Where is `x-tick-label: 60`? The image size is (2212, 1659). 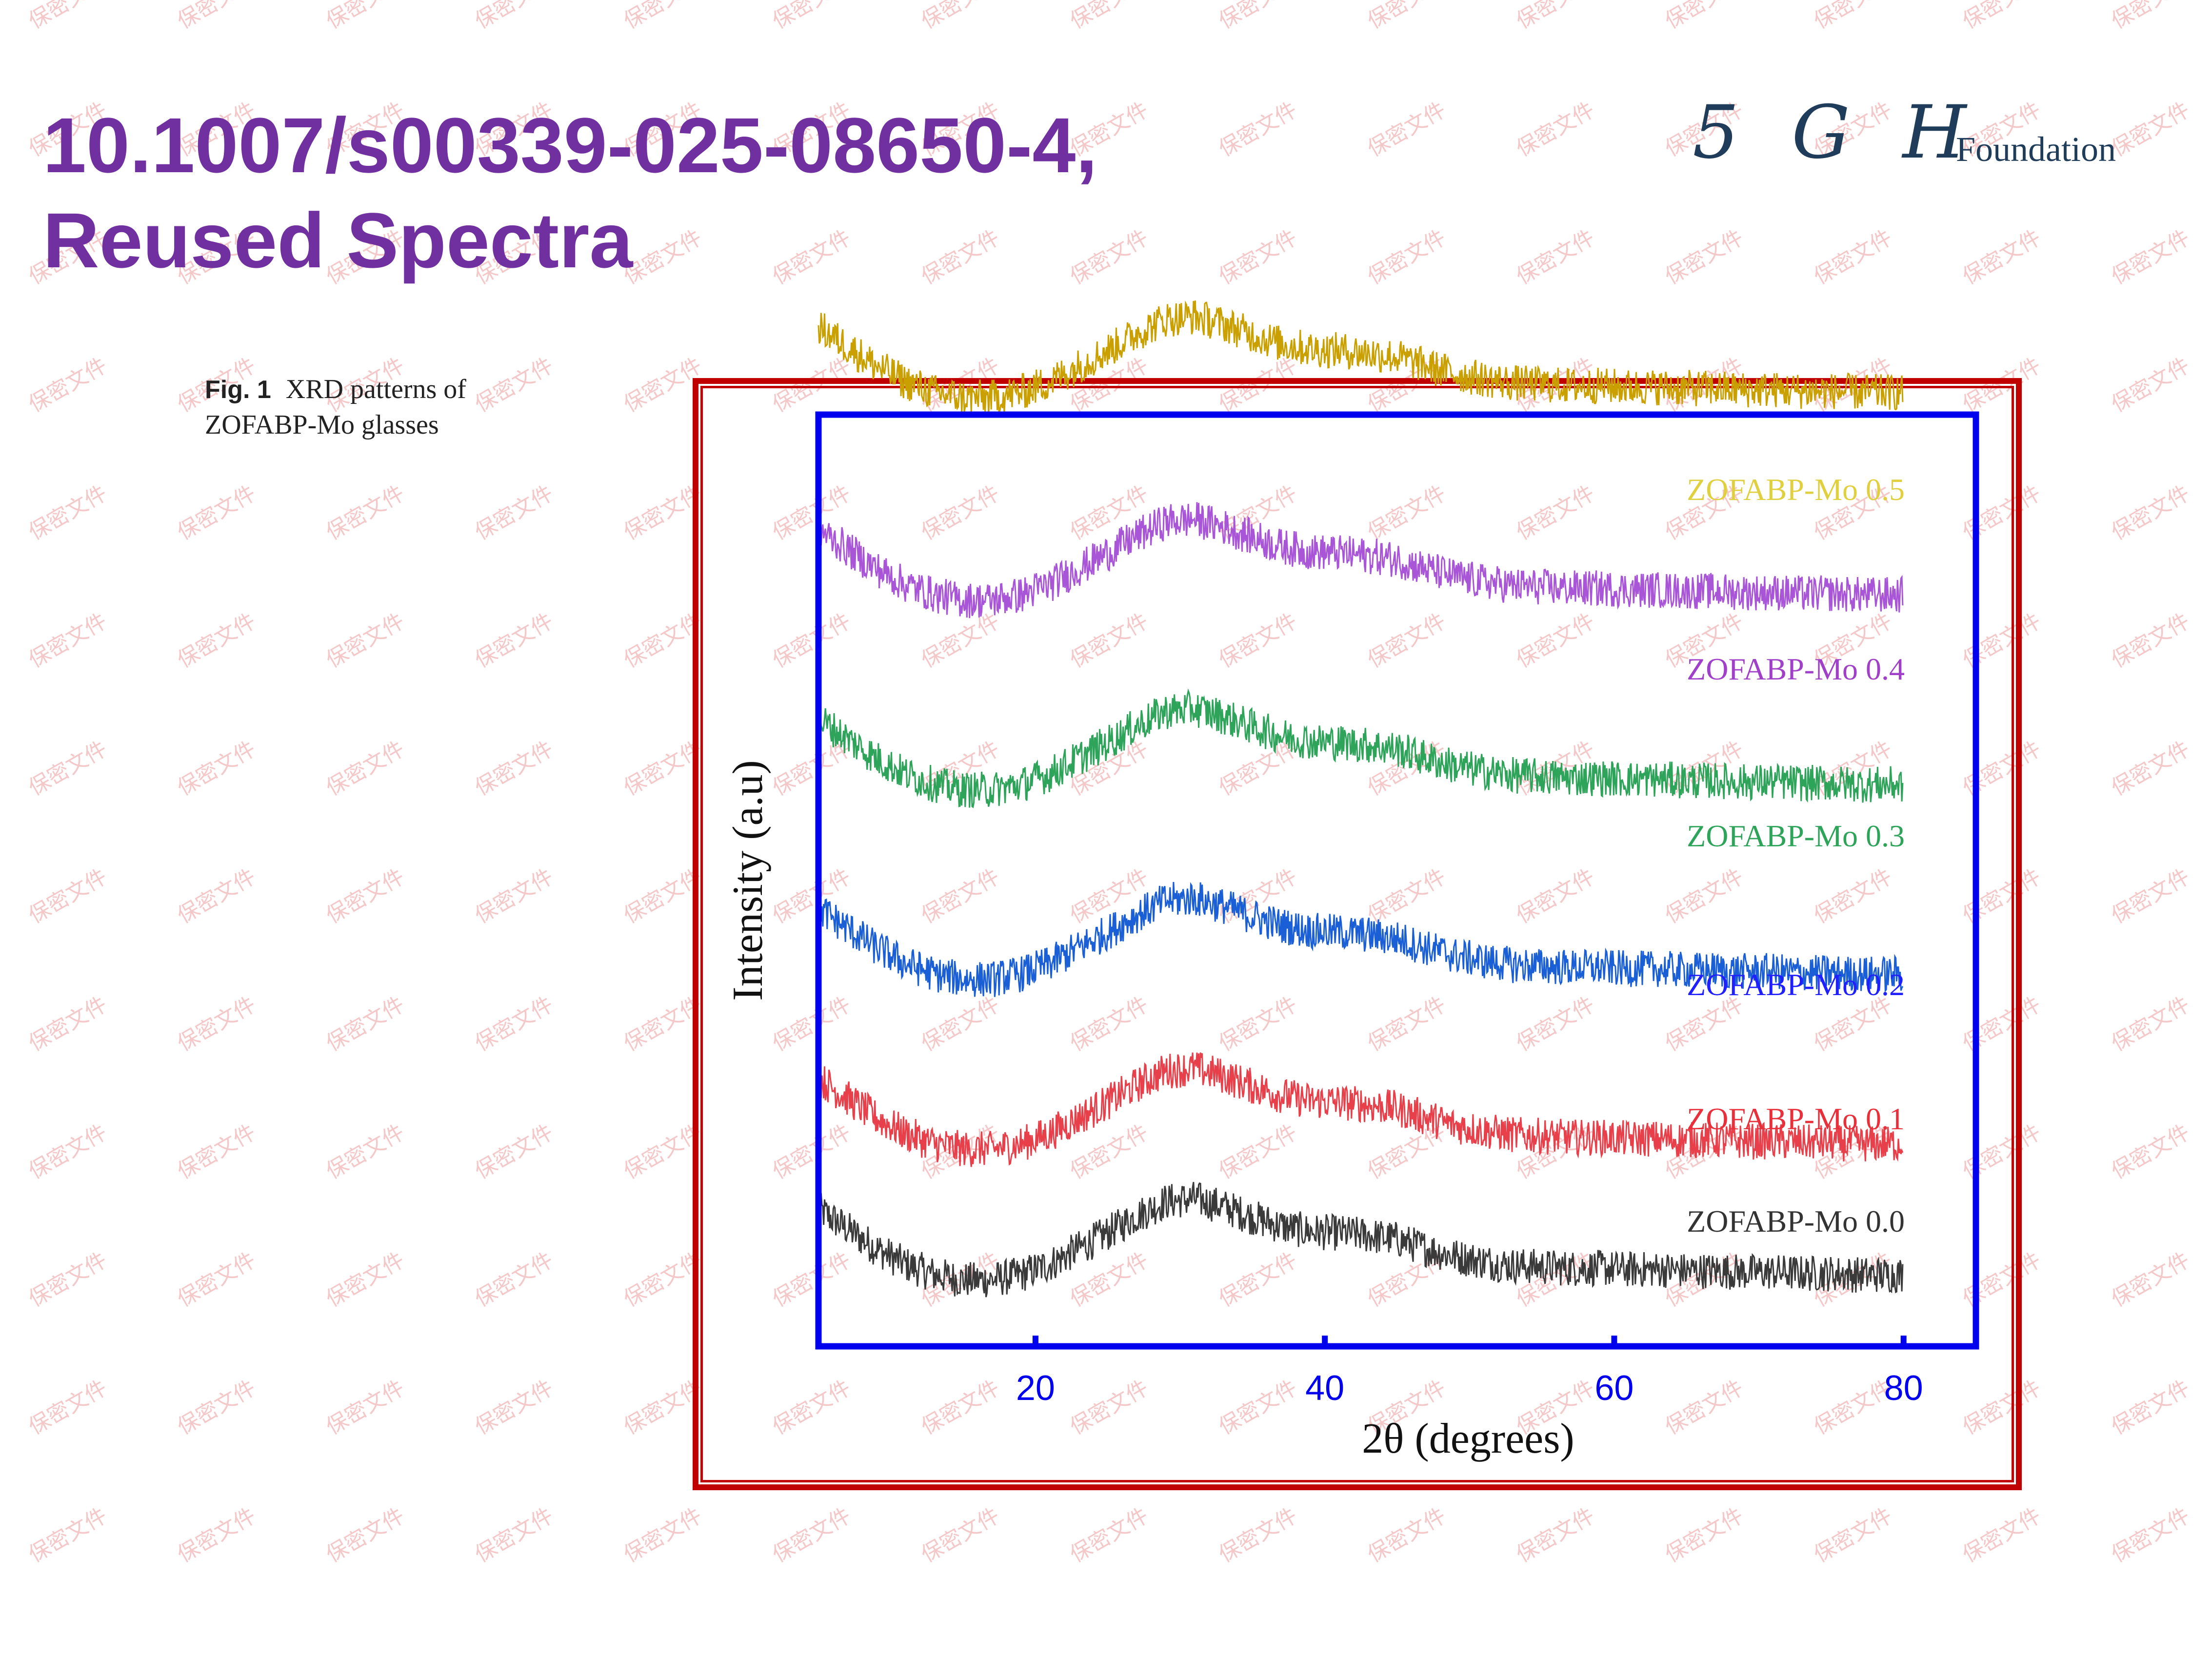
x-tick-label: 60 is located at coordinates (1614, 1388).